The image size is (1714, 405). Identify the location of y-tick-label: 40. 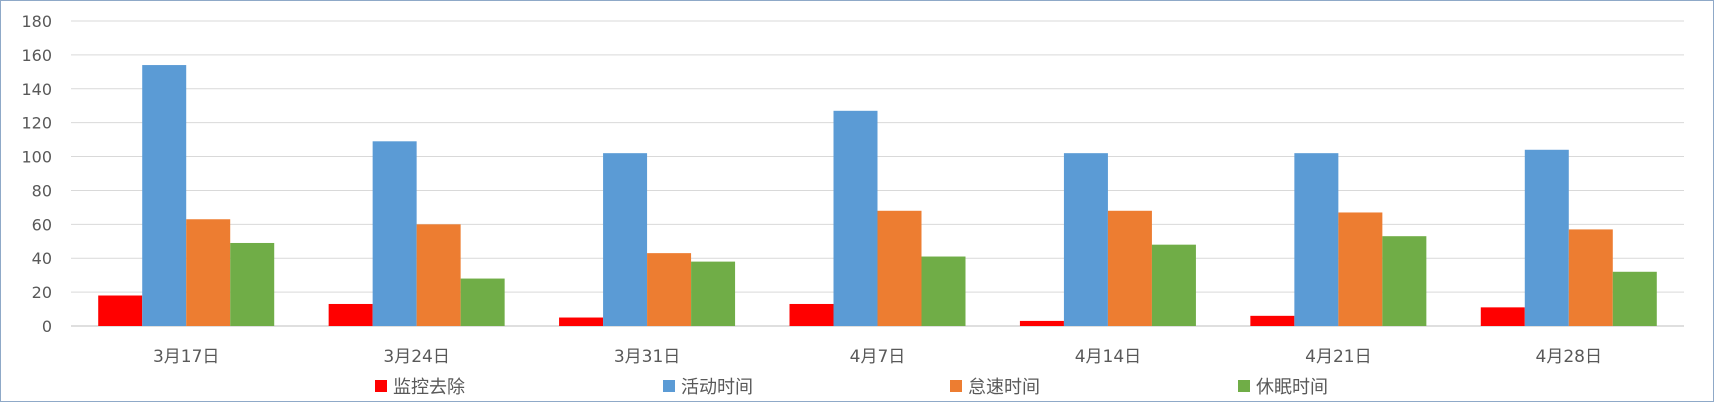
(42, 258).